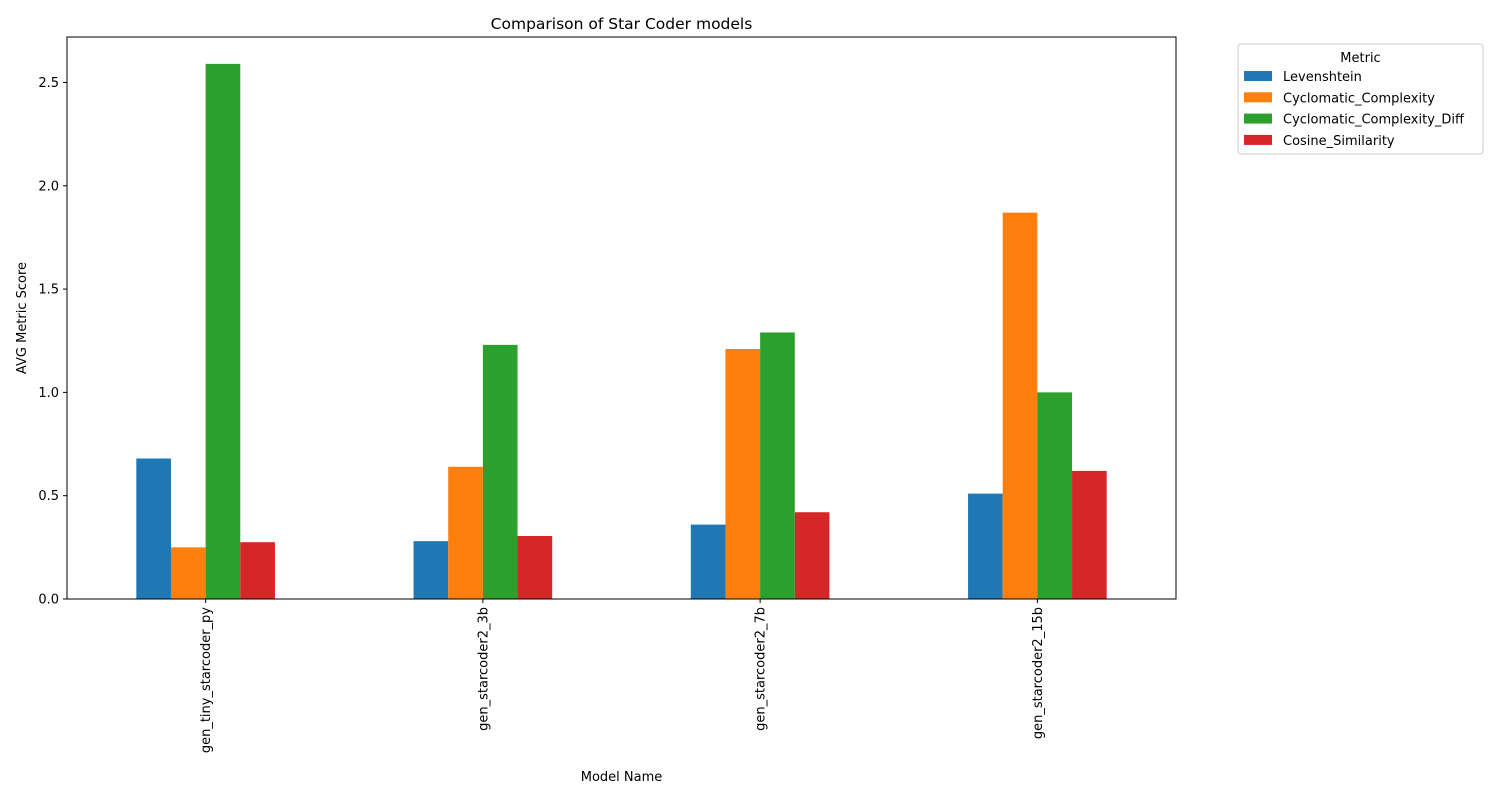 This screenshot has height=800, width=1500. Describe the element at coordinates (1374, 120) in the screenshot. I see `legend-label-cyclomatic_complexity_diff: Cyclomatic_Complexity_Diff` at that location.